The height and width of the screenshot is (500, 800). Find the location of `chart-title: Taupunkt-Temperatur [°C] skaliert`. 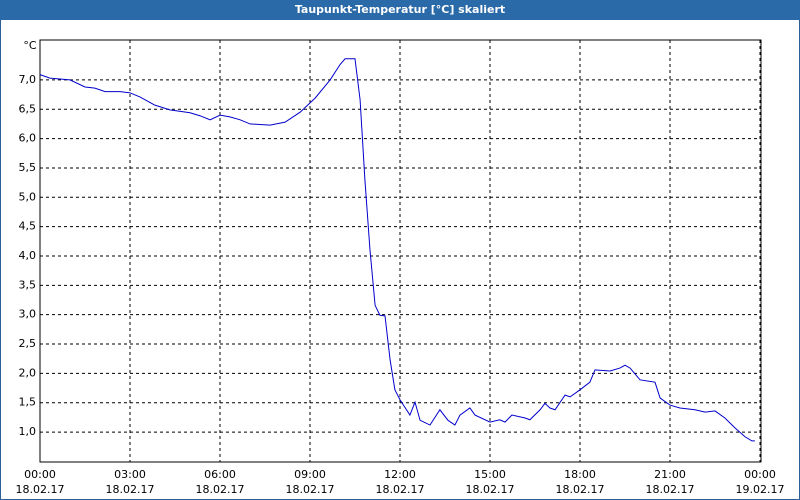

chart-title: Taupunkt-Temperatur [°C] skaliert is located at coordinates (400, 9).